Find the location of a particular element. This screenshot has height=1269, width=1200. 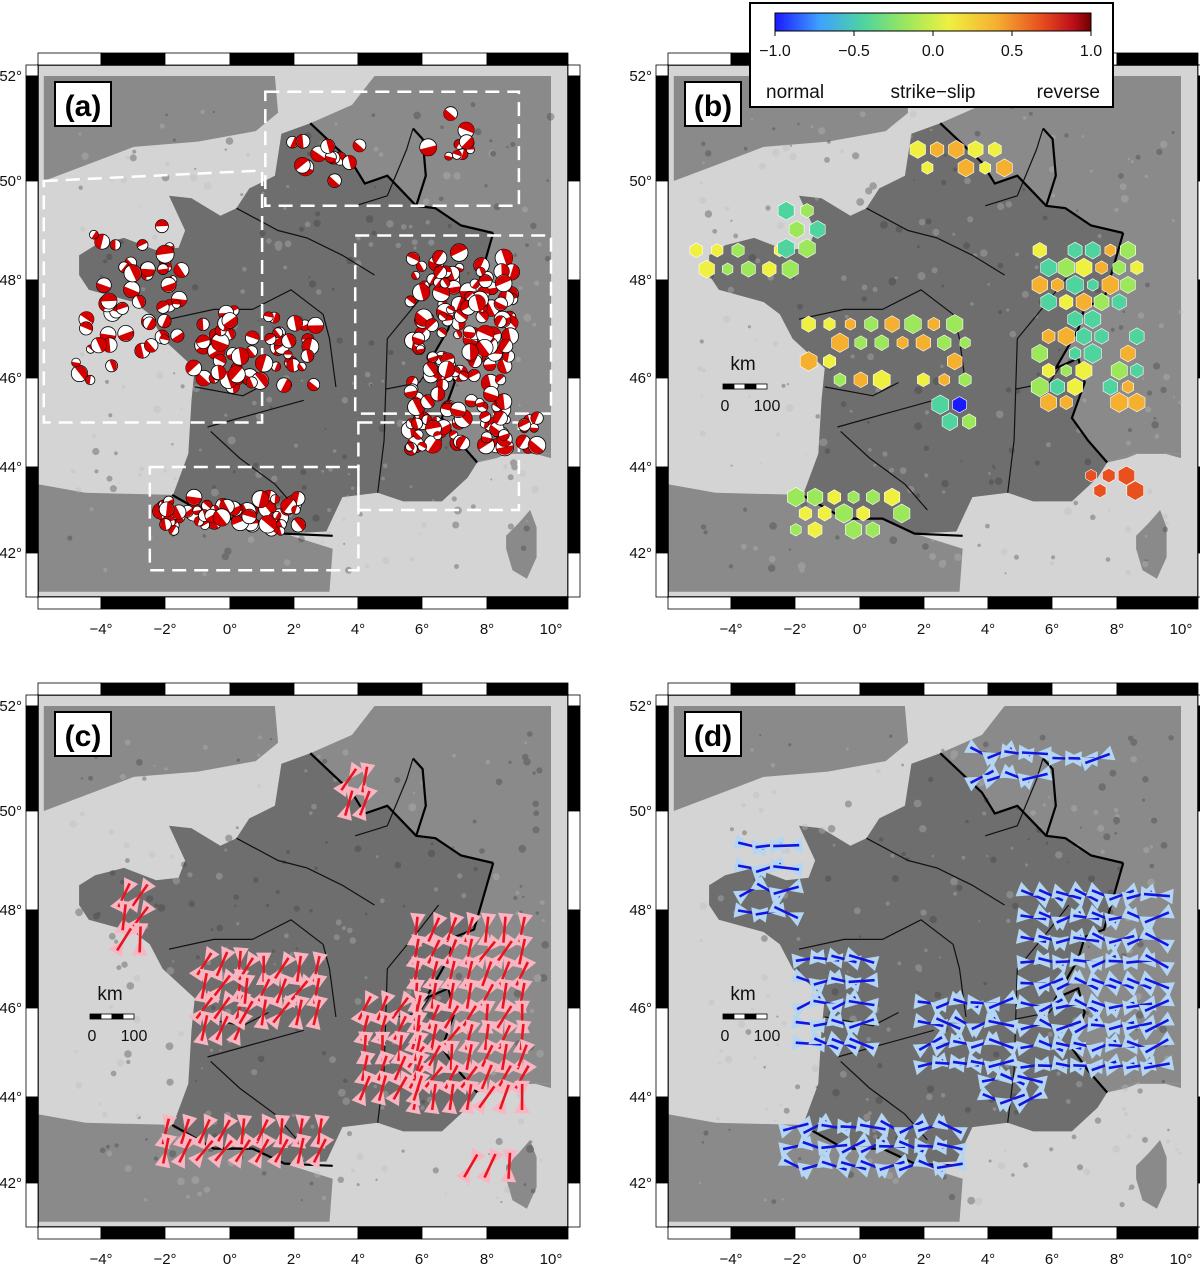

longitude-label: 0° is located at coordinates (860, 1259).